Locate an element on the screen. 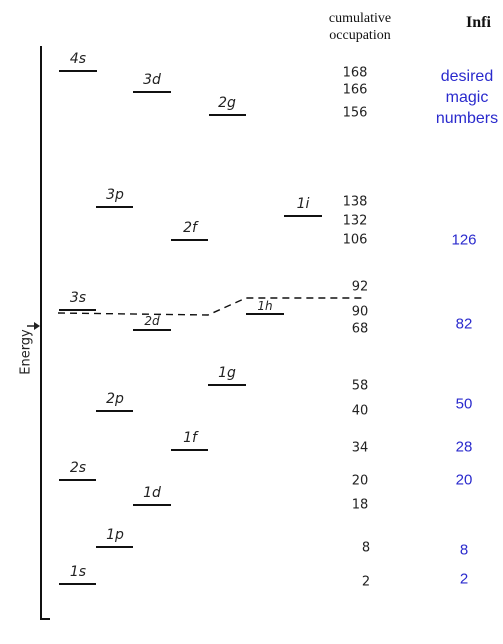 This screenshot has width=503, height=644. level-label-3p: 3p is located at coordinates (115, 195).